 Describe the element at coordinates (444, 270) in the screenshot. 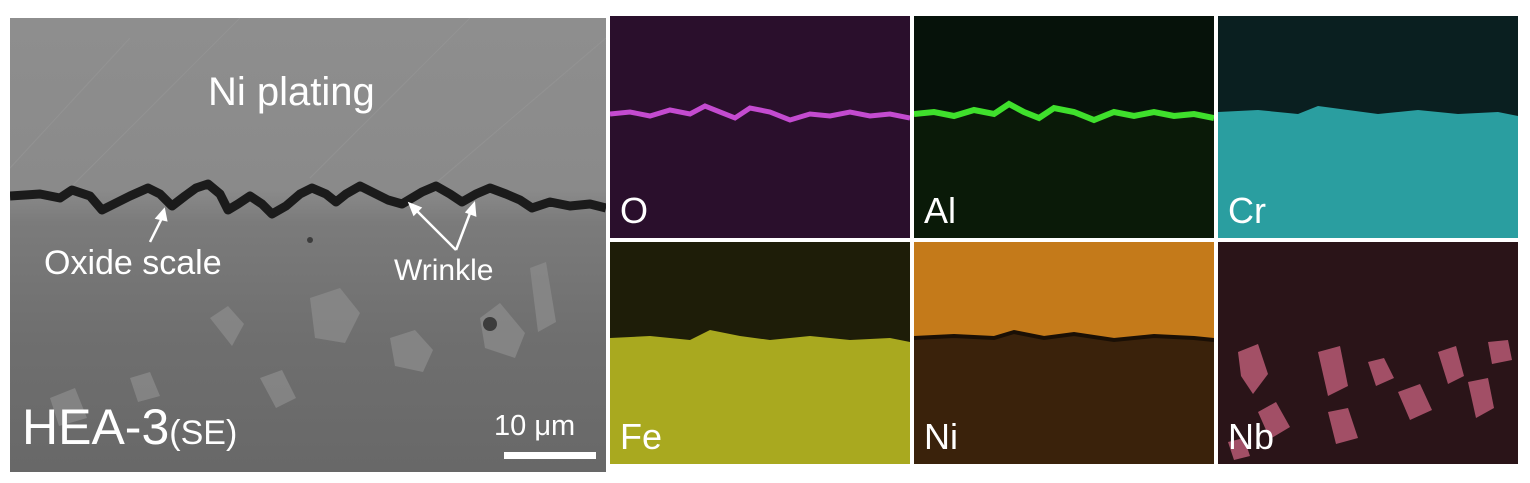

I see `wrinkle-annotation: Wrinkle` at that location.